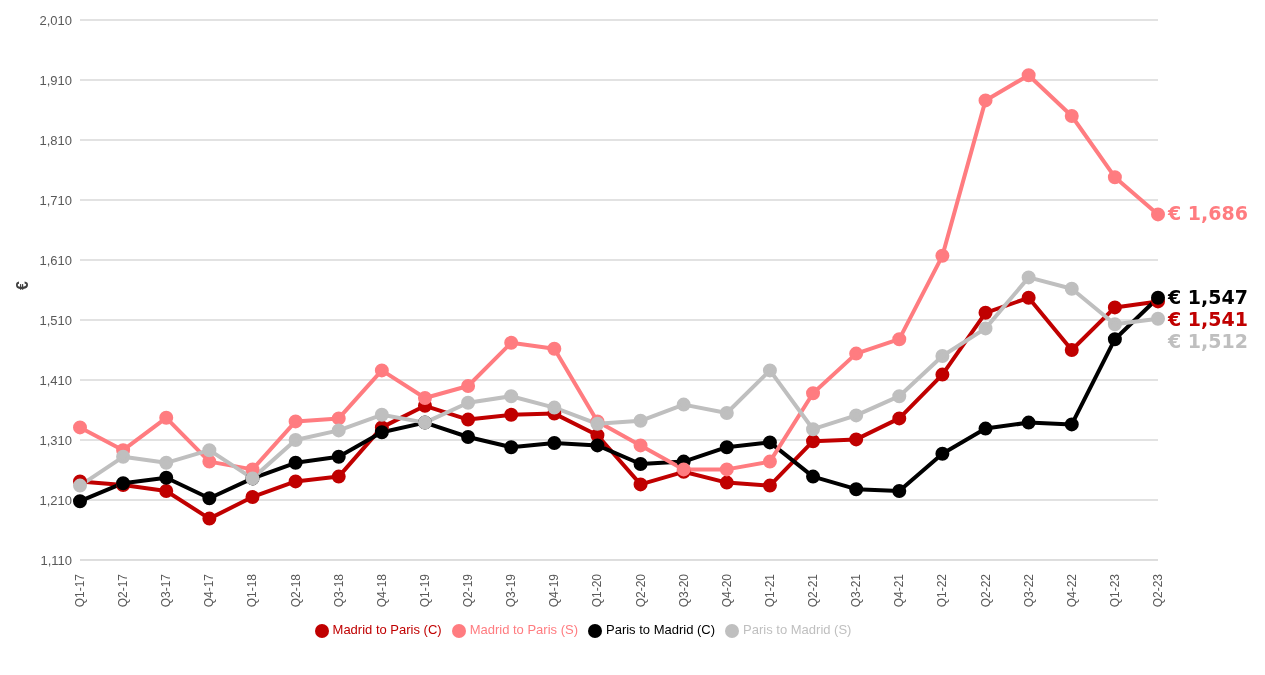 The width and height of the screenshot is (1265, 675). I want to click on x-tick-label: Q1-20, so click(597, 590).